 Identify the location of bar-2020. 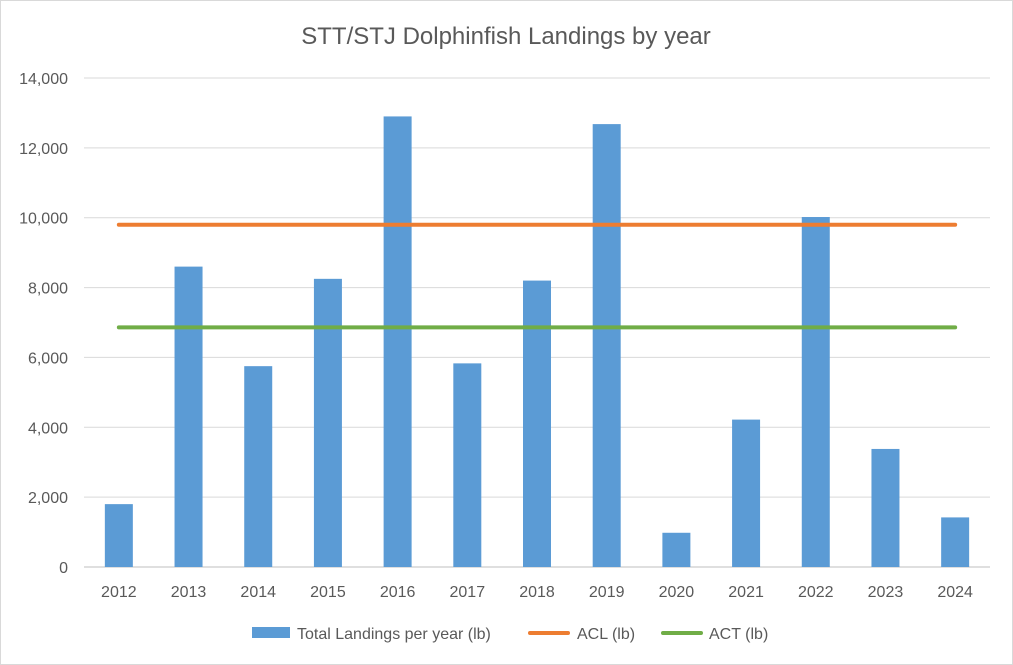
(676, 549).